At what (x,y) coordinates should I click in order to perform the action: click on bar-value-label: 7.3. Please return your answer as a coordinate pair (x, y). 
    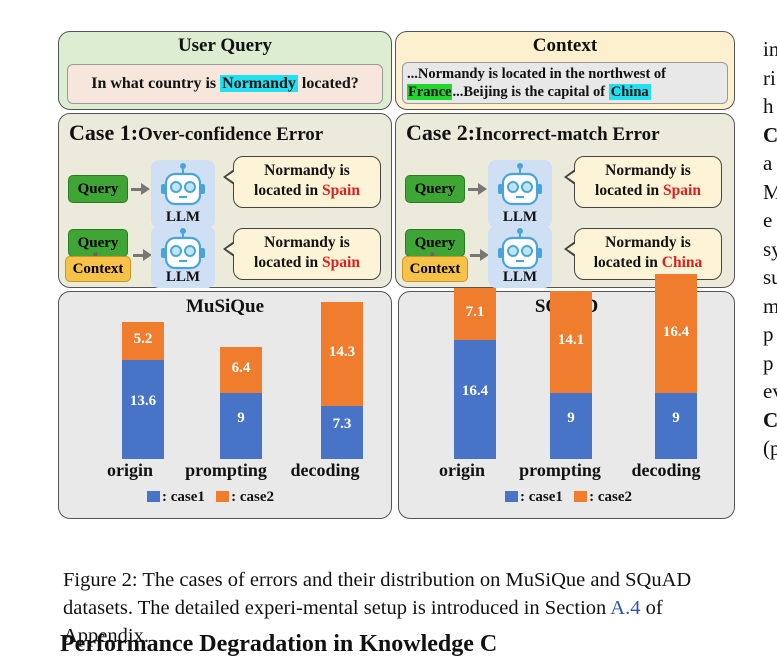
    Looking at the image, I should click on (342, 424).